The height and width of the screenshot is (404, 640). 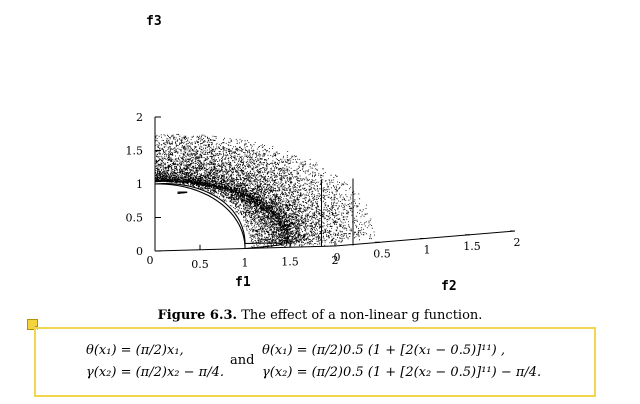 I want to click on z-tick-label: 1.5, so click(x=135, y=151).